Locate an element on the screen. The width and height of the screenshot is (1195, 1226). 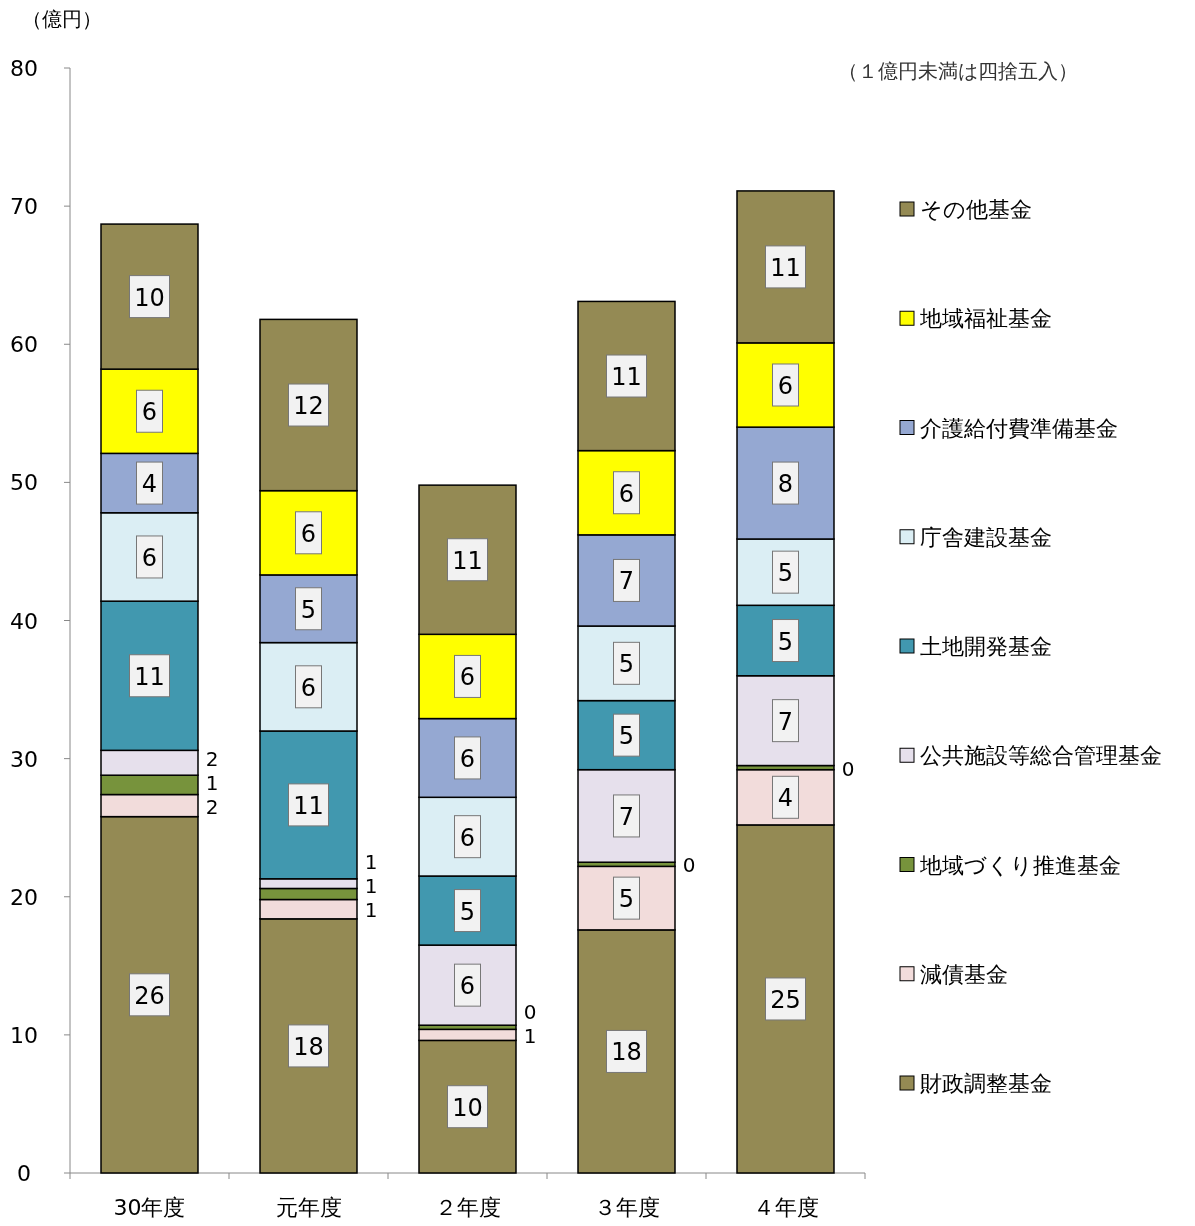
legend-label: 公共施設等総合管理基金 is located at coordinates (1041, 756).